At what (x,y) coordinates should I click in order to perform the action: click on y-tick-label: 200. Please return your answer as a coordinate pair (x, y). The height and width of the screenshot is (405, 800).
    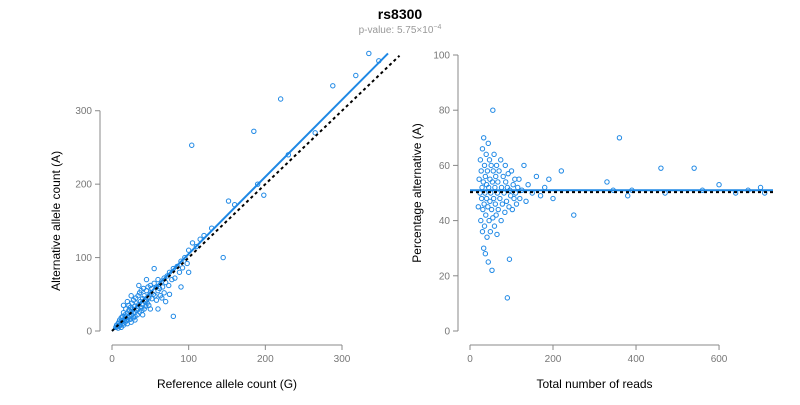
    Looking at the image, I should click on (83, 185).